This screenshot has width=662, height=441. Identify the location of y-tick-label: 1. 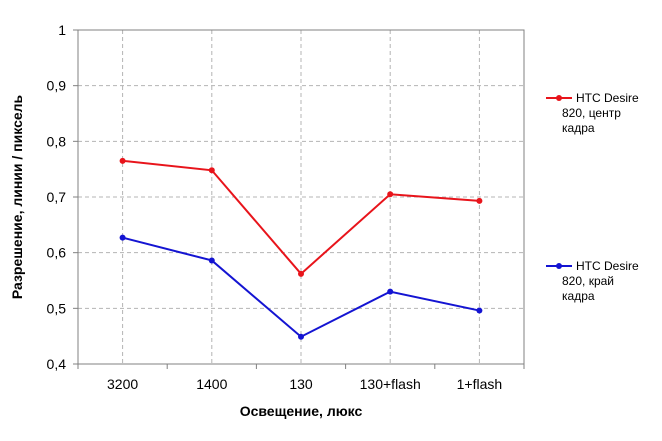
(62, 30).